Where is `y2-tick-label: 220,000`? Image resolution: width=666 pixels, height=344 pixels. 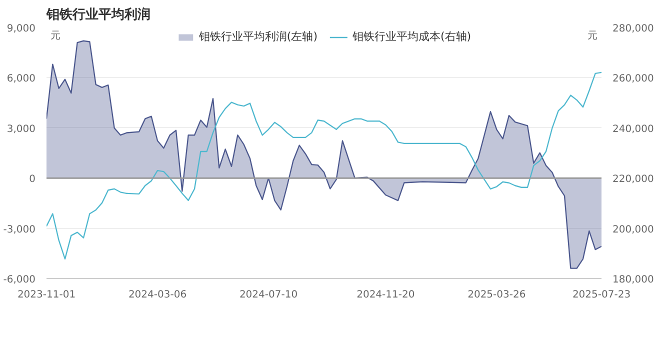
y2-tick-label: 220,000 is located at coordinates (633, 180).